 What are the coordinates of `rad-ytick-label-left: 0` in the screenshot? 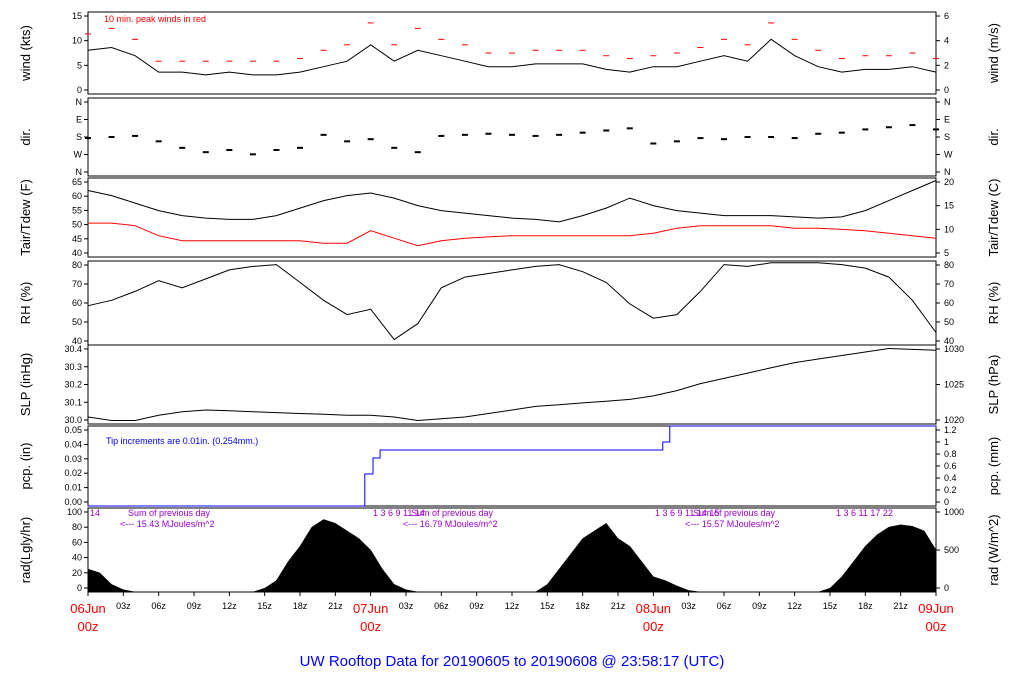 It's located at (79, 588).